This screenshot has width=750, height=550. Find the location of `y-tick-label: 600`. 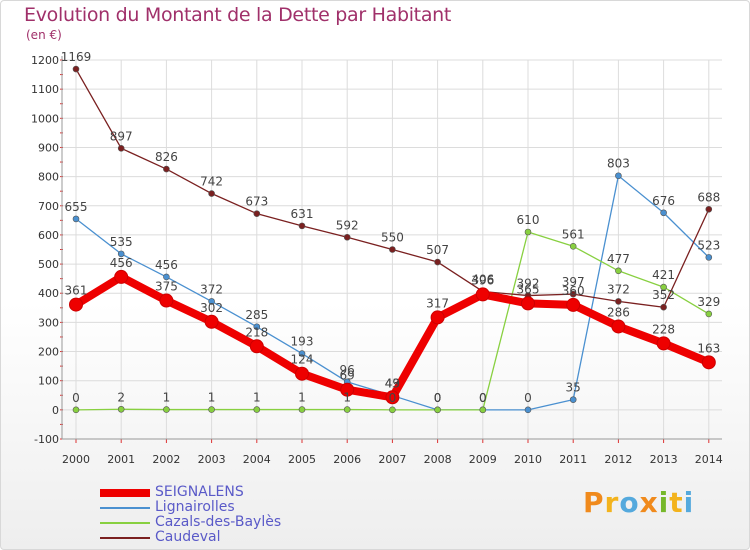

y-tick-label: 600 is located at coordinates (48, 235).